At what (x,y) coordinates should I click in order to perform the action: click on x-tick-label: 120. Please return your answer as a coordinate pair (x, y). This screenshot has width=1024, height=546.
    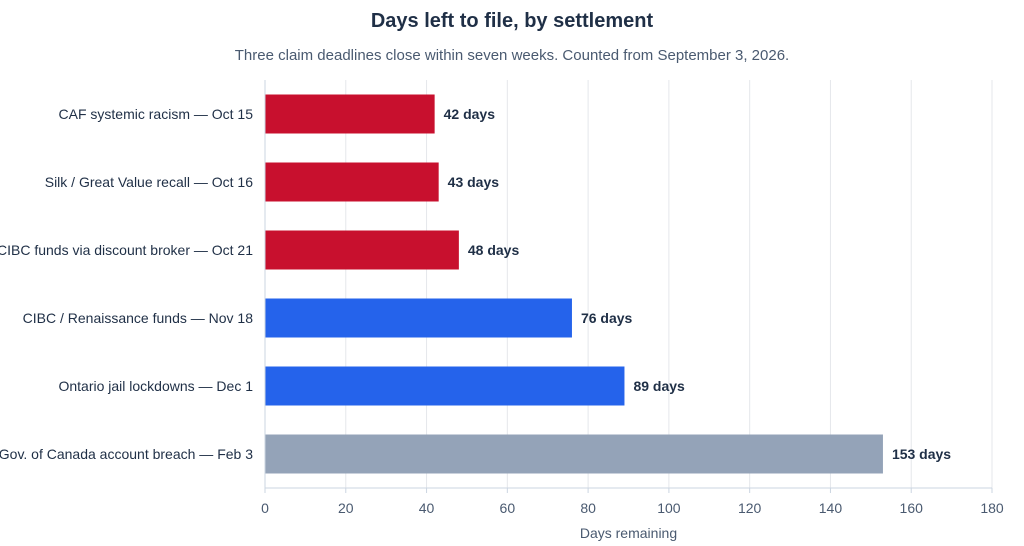
    Looking at the image, I should click on (750, 508).